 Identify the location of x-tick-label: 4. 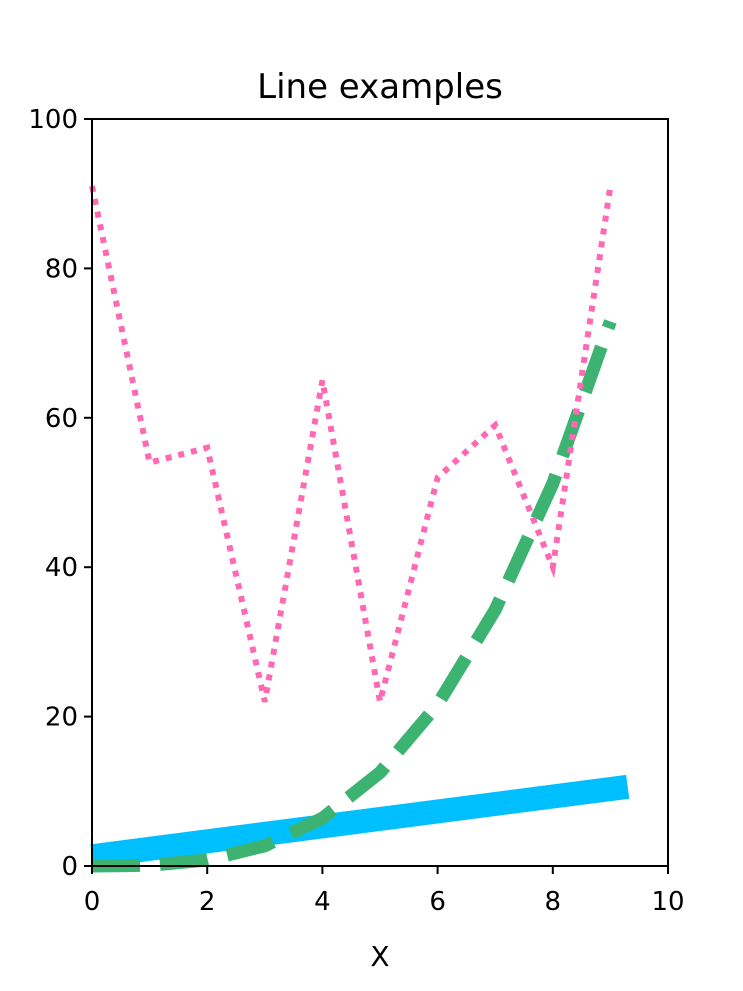
(322, 902).